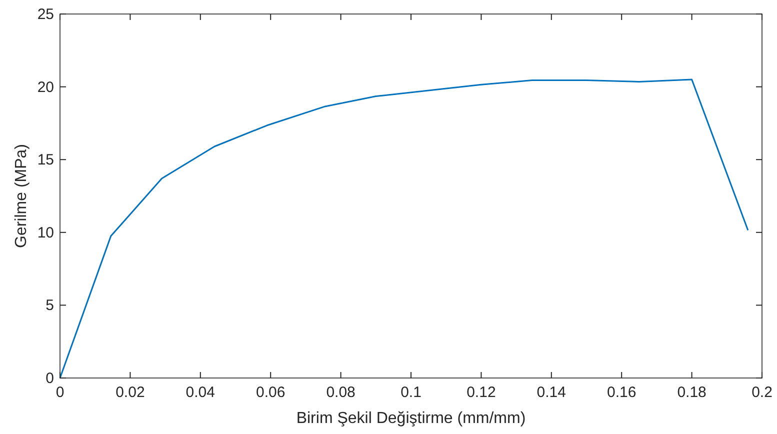 This screenshot has height=434, width=777. Describe the element at coordinates (45, 160) in the screenshot. I see `y-tick-label: 15` at that location.